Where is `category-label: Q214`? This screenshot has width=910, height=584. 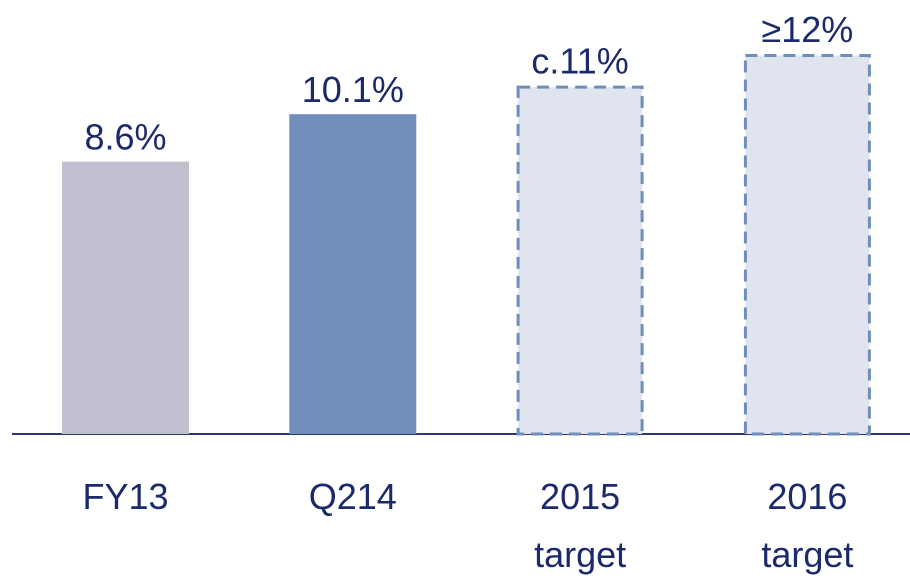 category-label: Q214 is located at coordinates (352, 496).